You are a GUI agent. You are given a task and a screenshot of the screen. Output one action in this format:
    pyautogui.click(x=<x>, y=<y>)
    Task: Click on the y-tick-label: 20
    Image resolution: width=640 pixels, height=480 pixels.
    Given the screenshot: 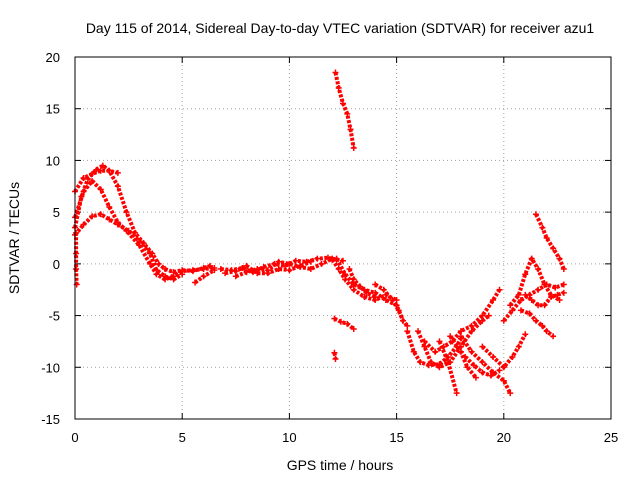 What is the action you would take?
    pyautogui.click(x=53, y=57)
    